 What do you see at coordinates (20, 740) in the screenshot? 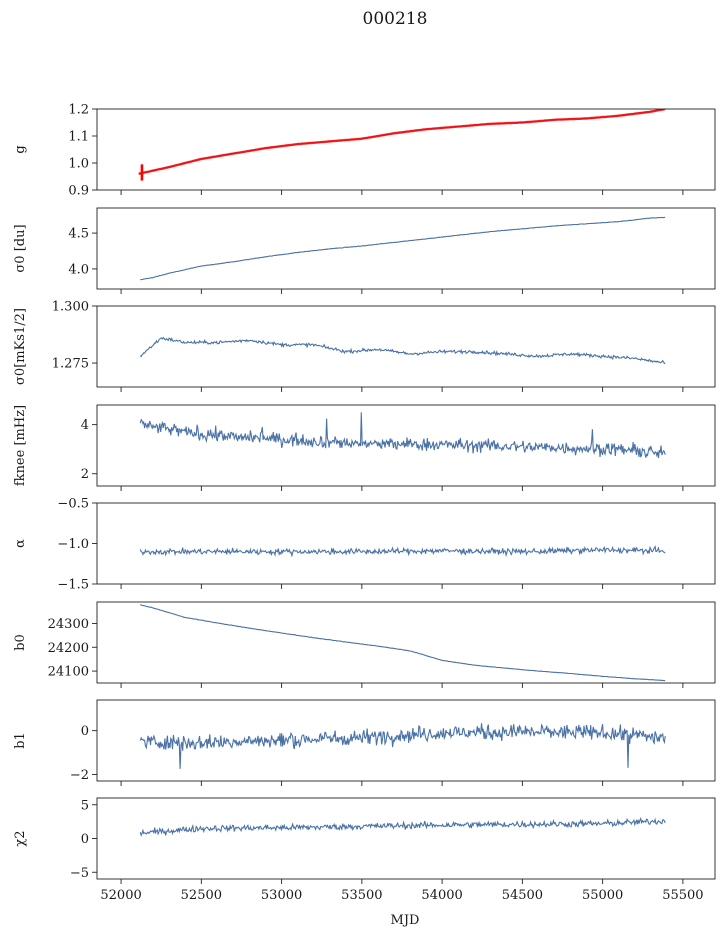
I see `y-axis-label-b1: b1` at bounding box center [20, 740].